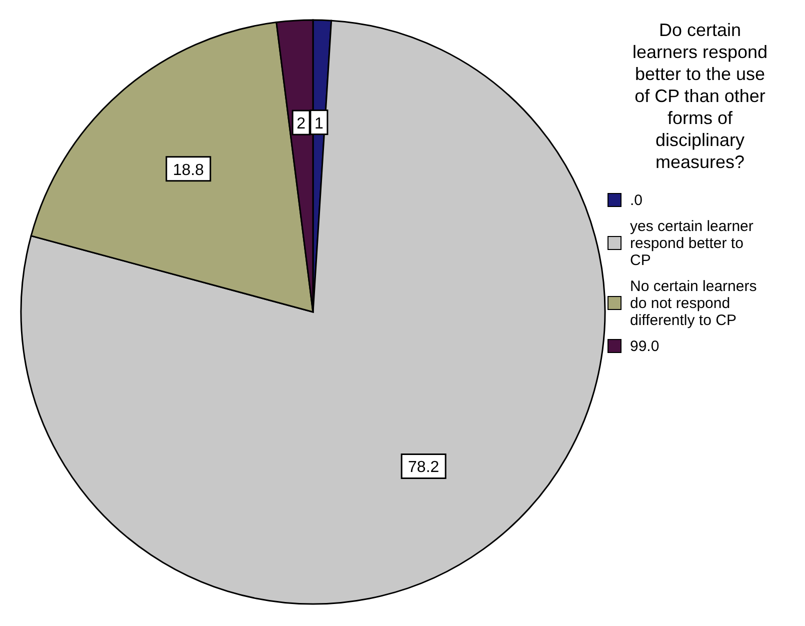  Describe the element at coordinates (424, 467) in the screenshot. I see `data-label: 78.2` at that location.